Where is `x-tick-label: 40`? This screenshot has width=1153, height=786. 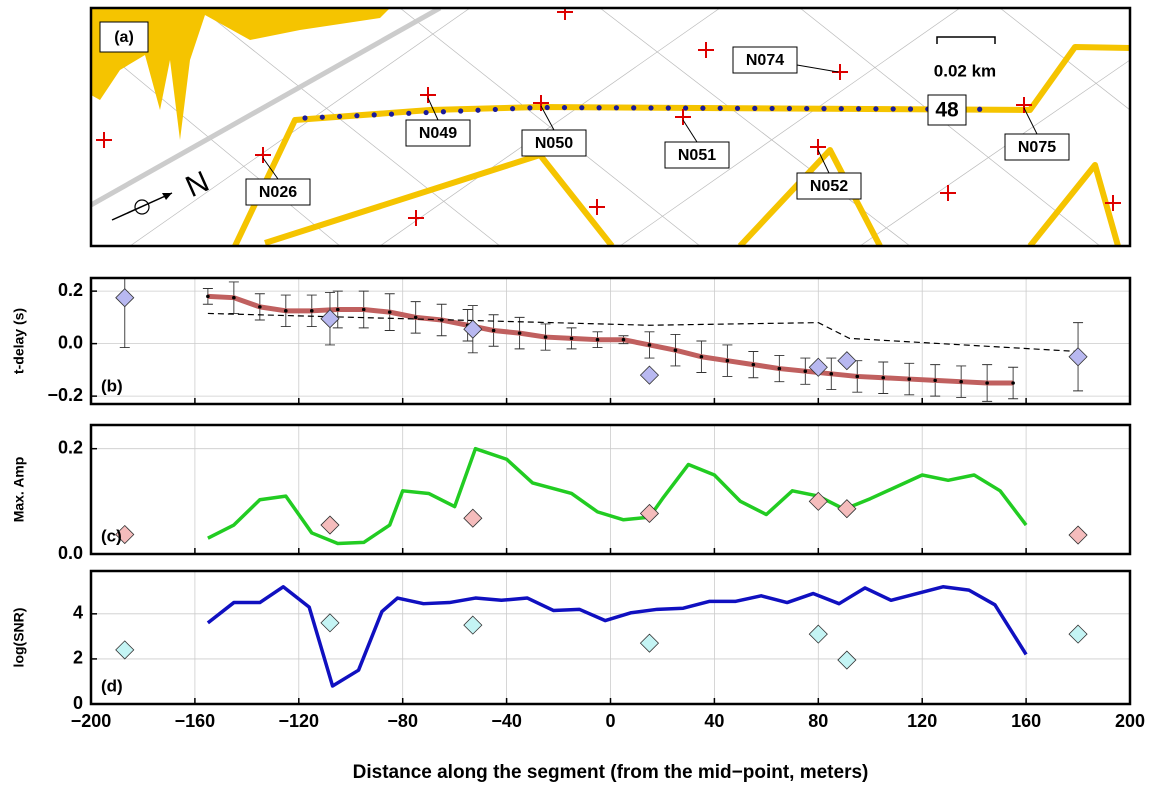 x-tick-label: 40 is located at coordinates (714, 721).